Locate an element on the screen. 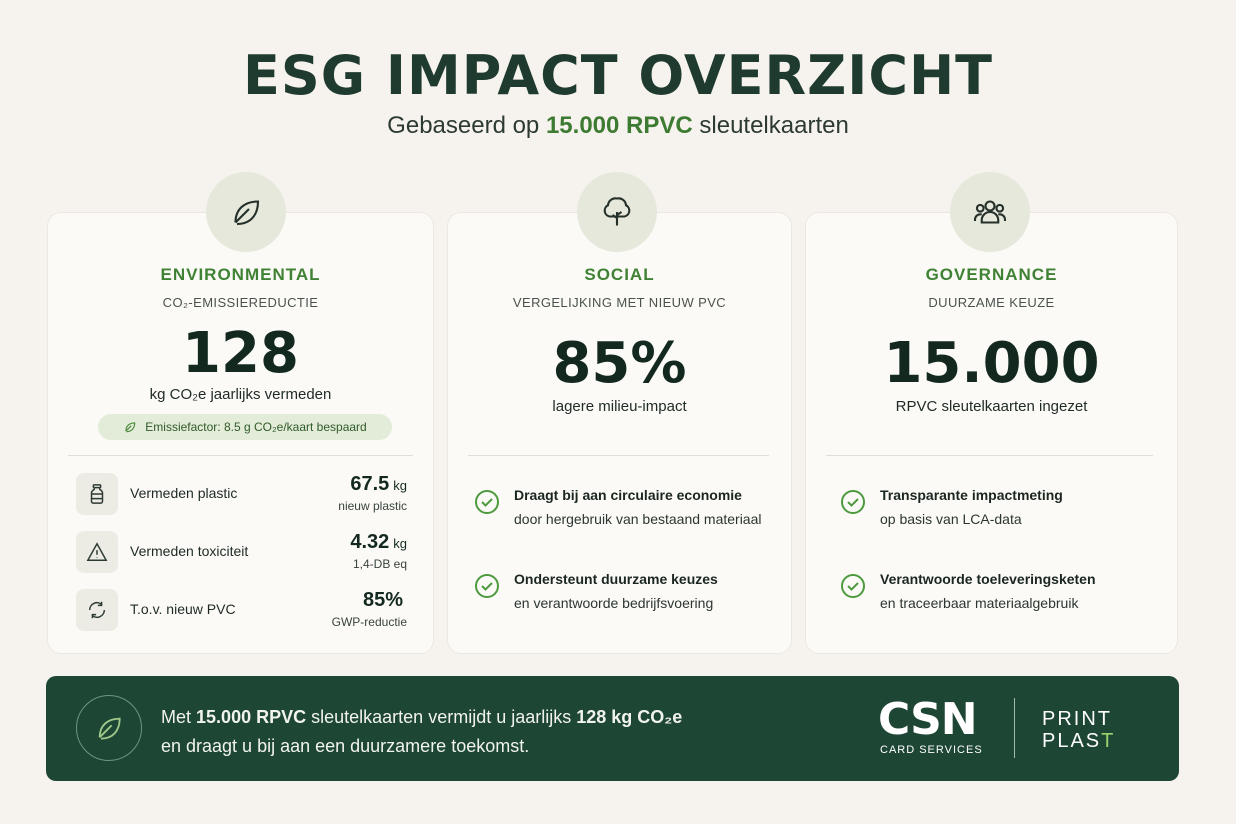  people-icon is located at coordinates (990, 212).